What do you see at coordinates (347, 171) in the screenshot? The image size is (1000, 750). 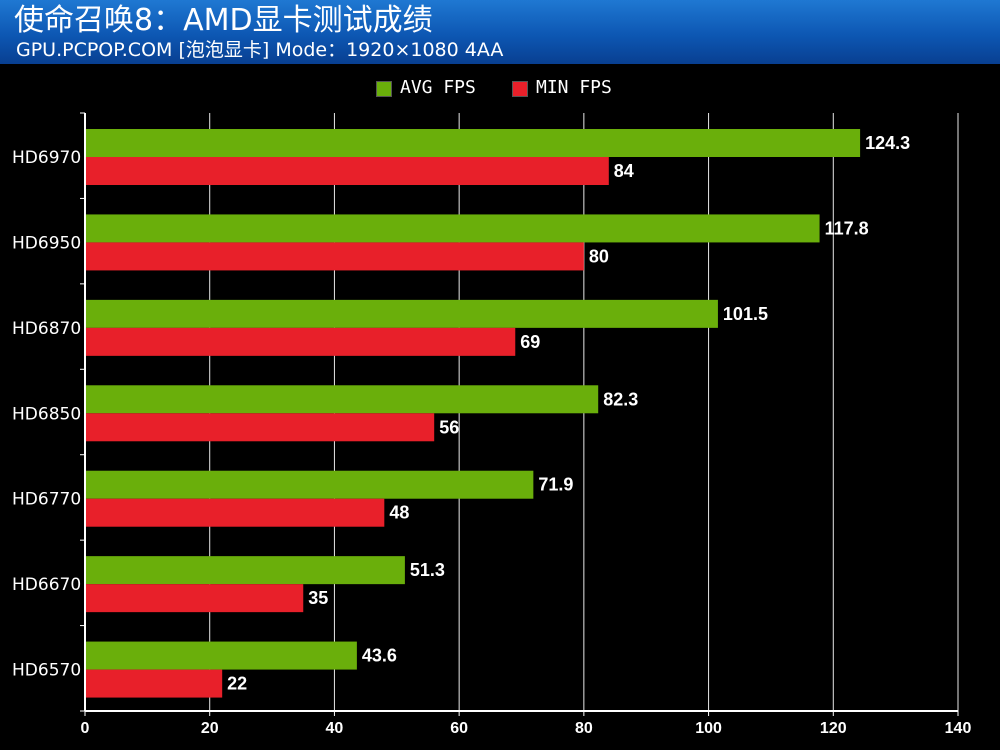 I see `bar-min-fps-hd6970` at bounding box center [347, 171].